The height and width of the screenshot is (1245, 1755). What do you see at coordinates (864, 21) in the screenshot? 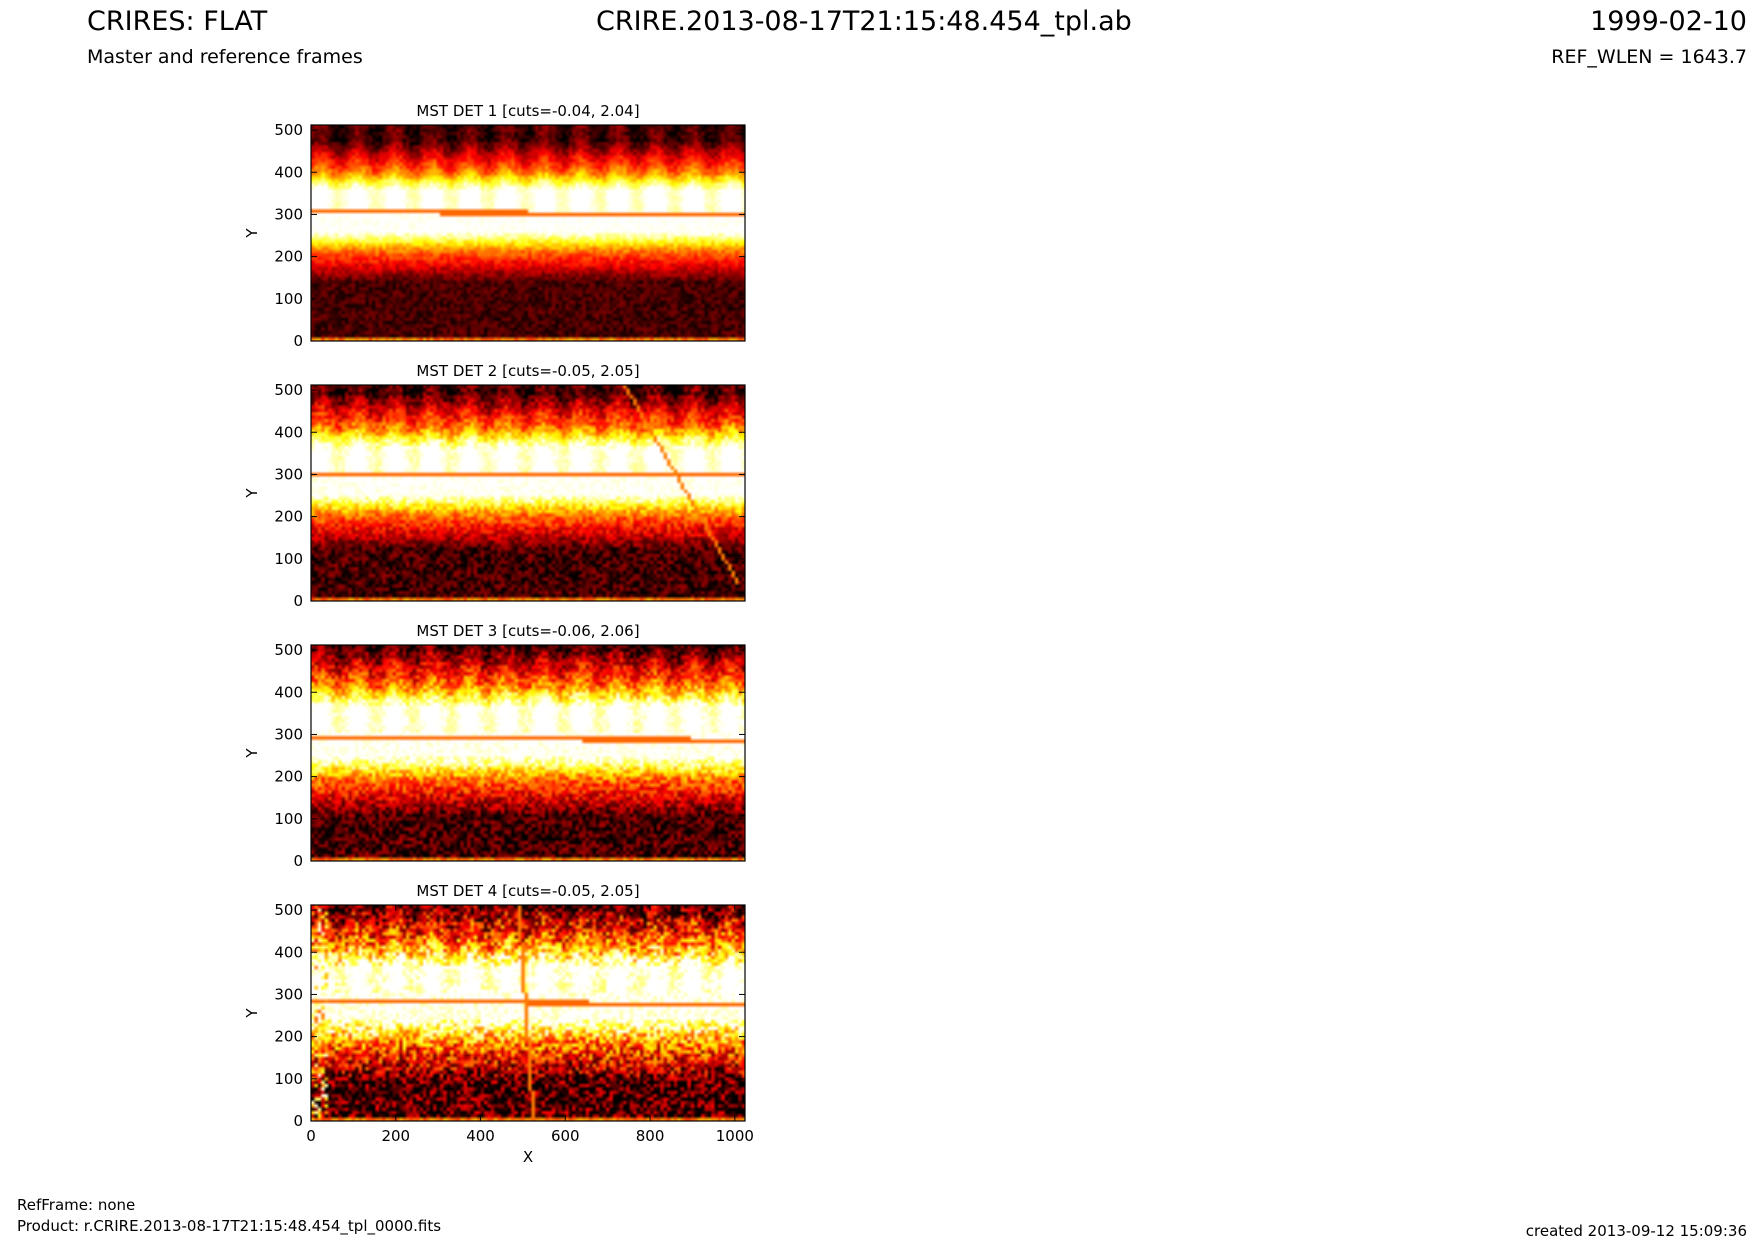
I see `chart-title-center: CRIRE.2013-08-17T21:15:48.454_tpl.ab` at bounding box center [864, 21].